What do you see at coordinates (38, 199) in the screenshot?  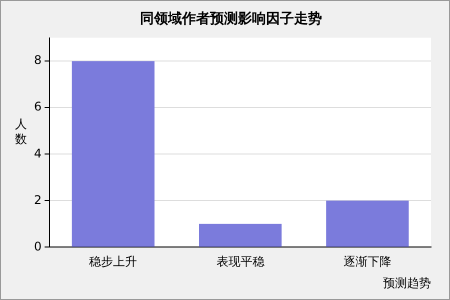 I see `y-tick-label: 2` at bounding box center [38, 199].